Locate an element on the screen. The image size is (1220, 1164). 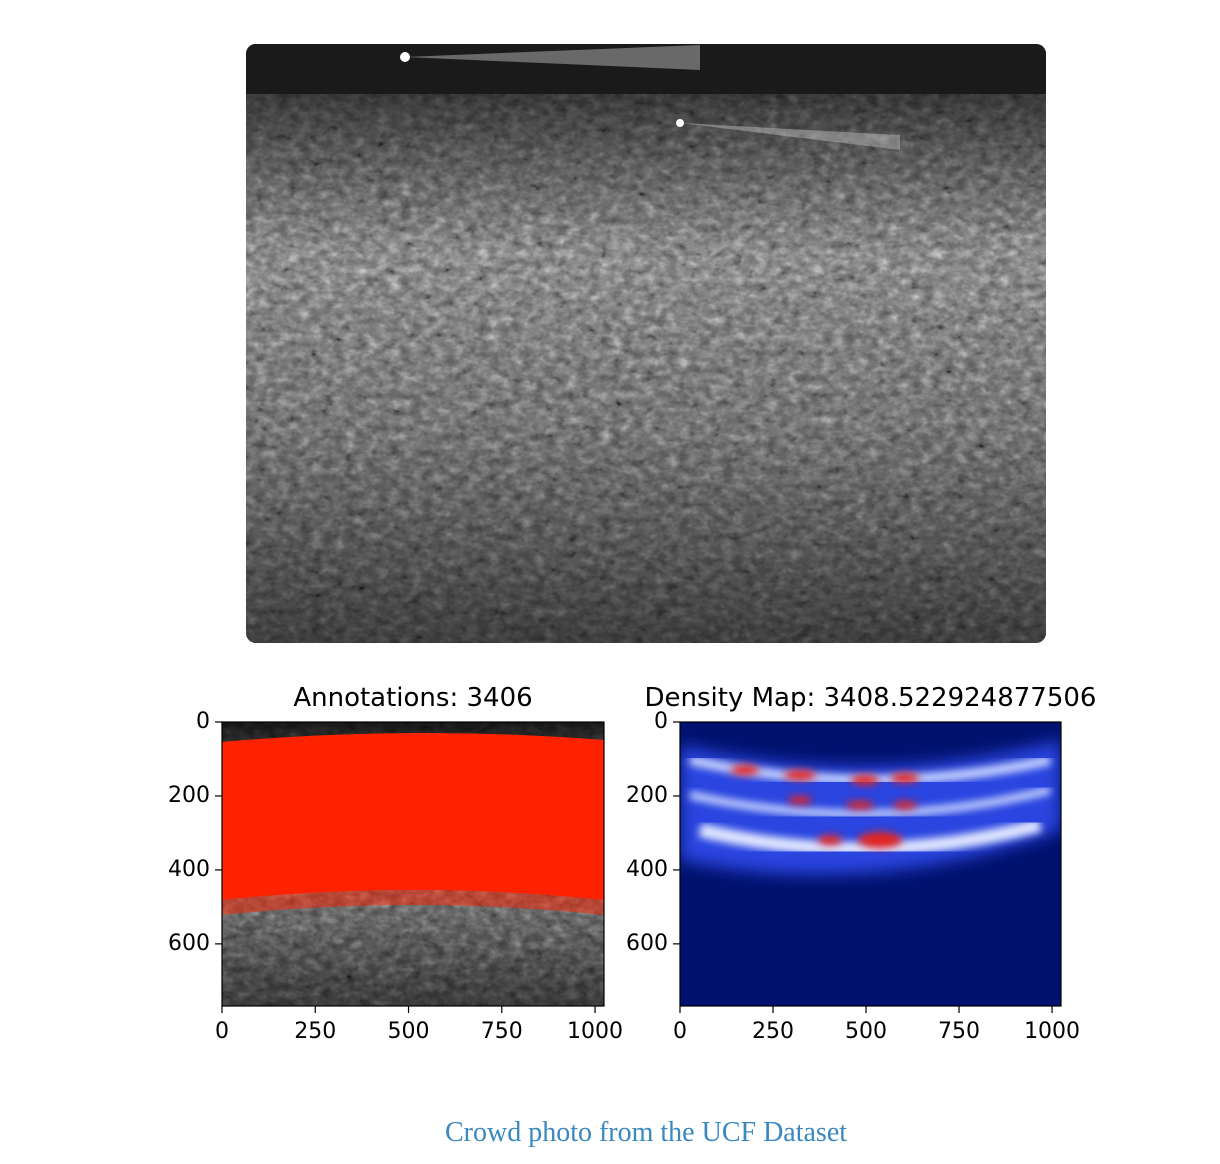
panel-title: Density Map: 3408.522924877506 is located at coordinates (871, 698).